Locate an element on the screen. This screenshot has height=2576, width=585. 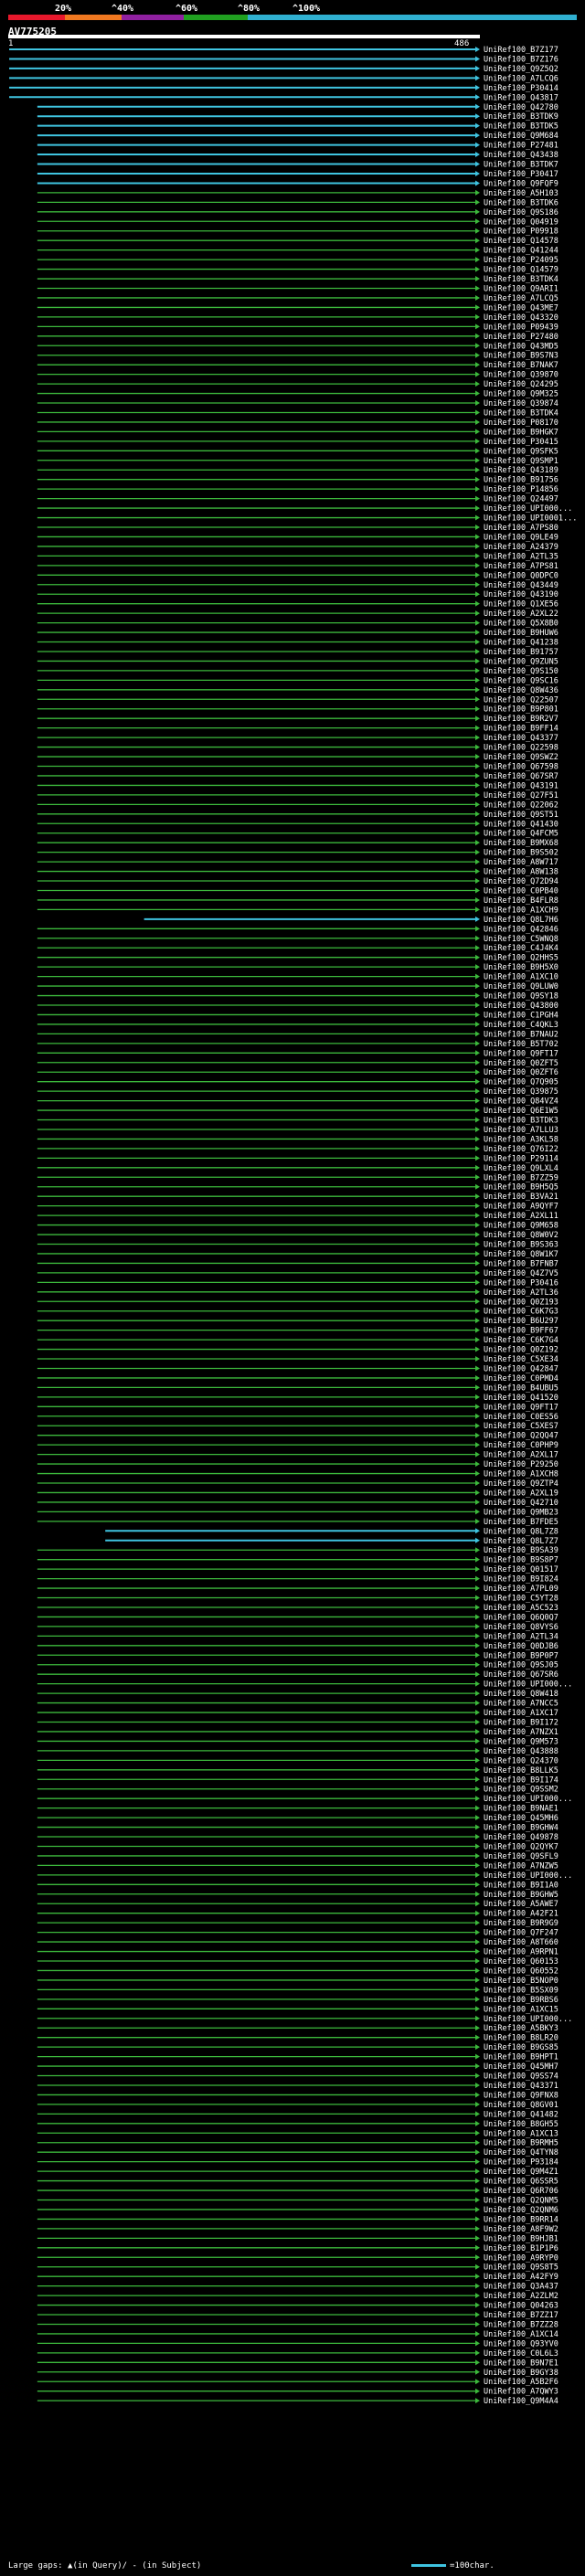
hit-label: UniRef100_Q8VYS6 is located at coordinates (521, 1627).